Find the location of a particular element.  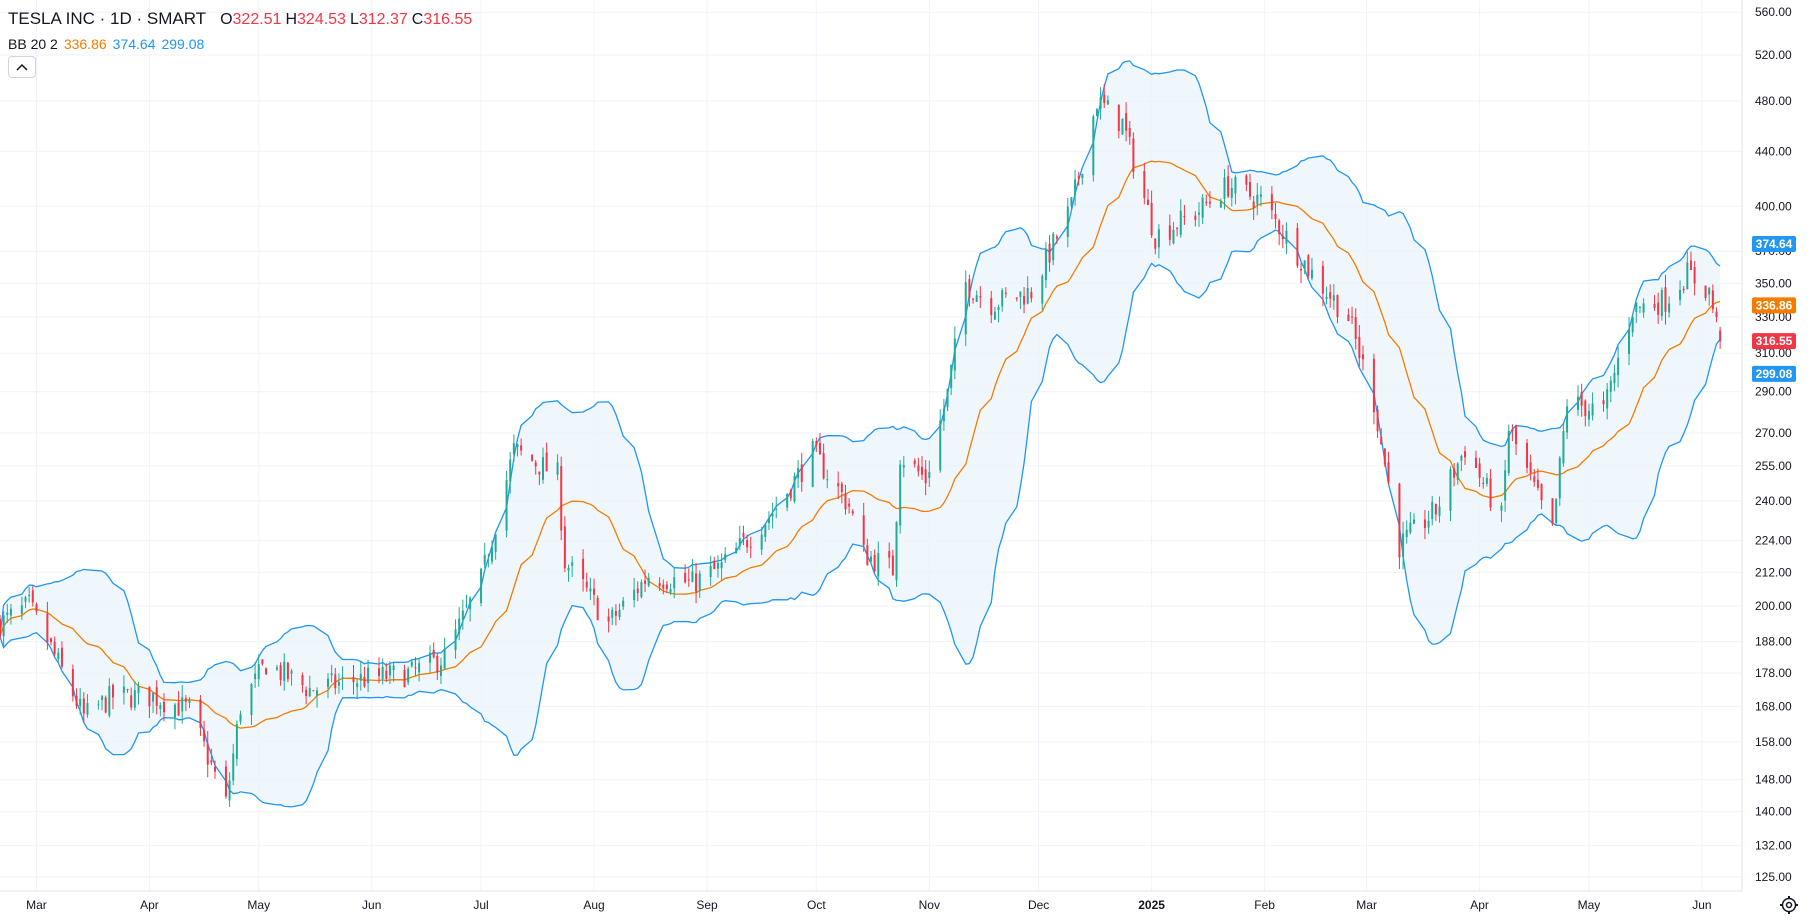

low-key: L is located at coordinates (354, 19).